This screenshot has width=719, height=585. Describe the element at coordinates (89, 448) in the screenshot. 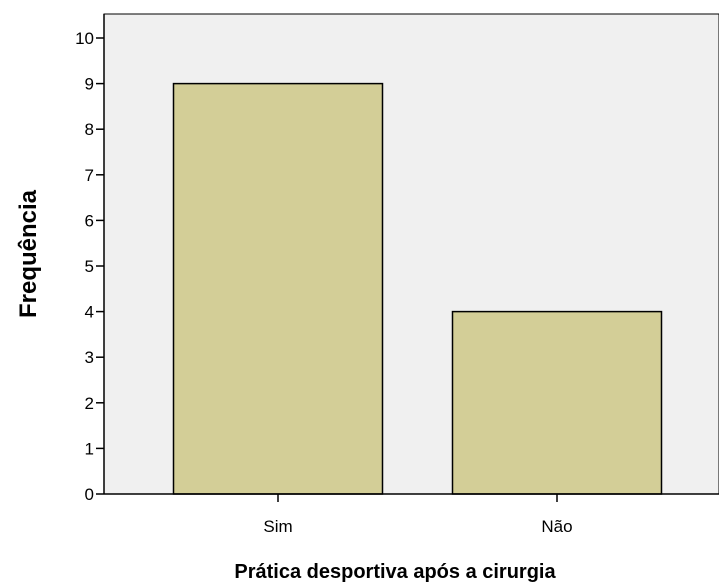

I see `y-tick-label: 1` at that location.